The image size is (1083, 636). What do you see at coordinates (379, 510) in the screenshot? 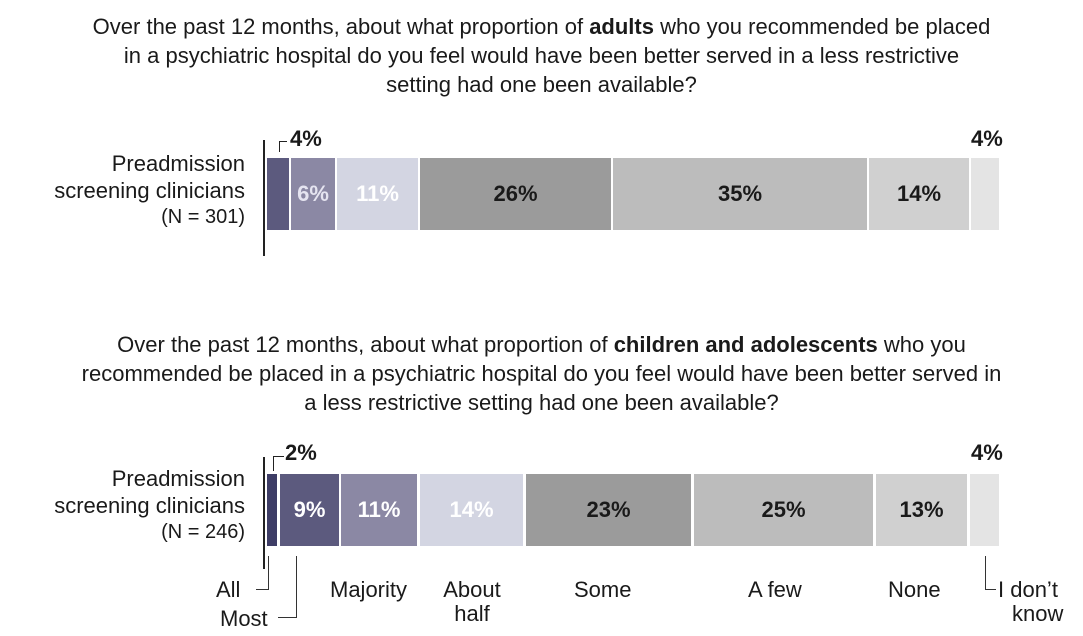
I see `chart2-seg-majority: 11%` at bounding box center [379, 510].